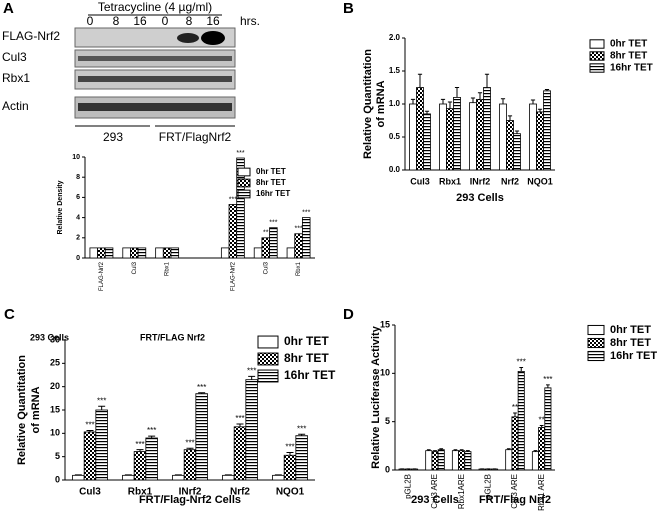  Describe the element at coordinates (8, 8) in the screenshot. I see `panel-letter: A` at that location.